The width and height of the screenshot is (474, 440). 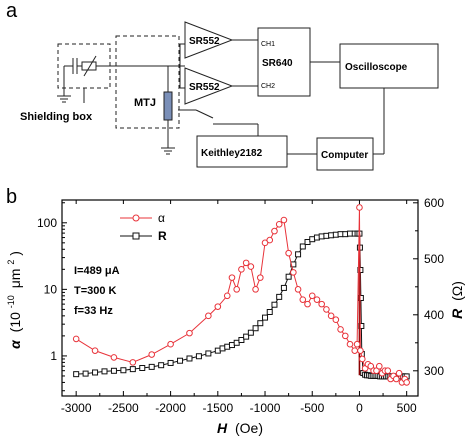 I want to click on amplifier-2-label: SR552, so click(x=204, y=87).